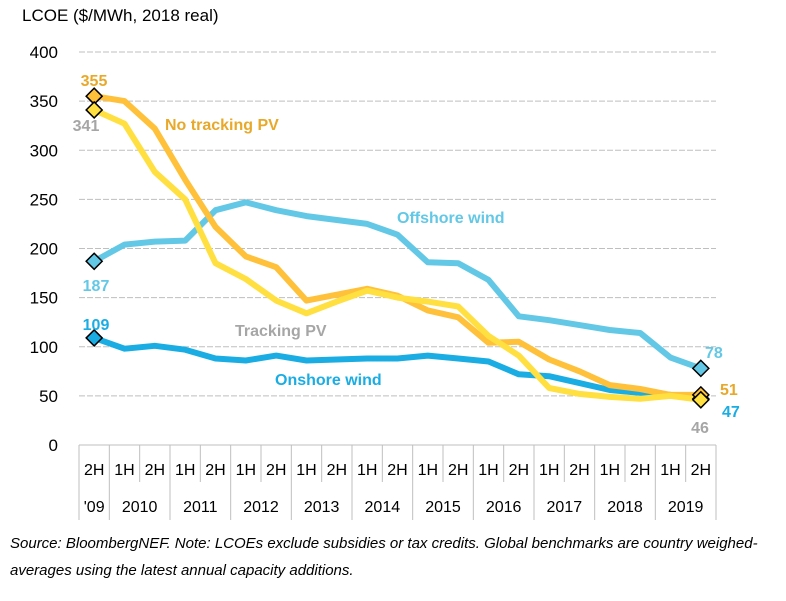  I want to click on x-tick-year-label: 2010, so click(140, 507).